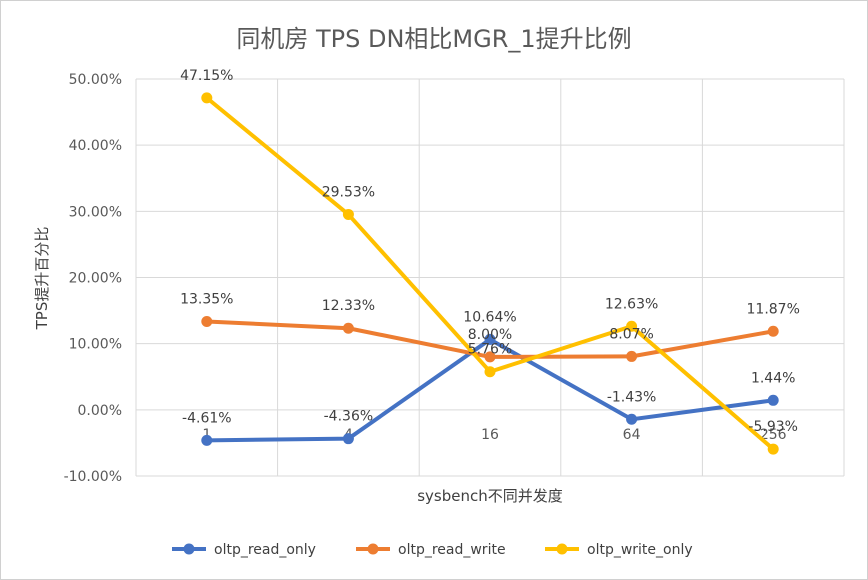  Describe the element at coordinates (95, 345) in the screenshot. I see `y-tick-label: 10.00%` at that location.